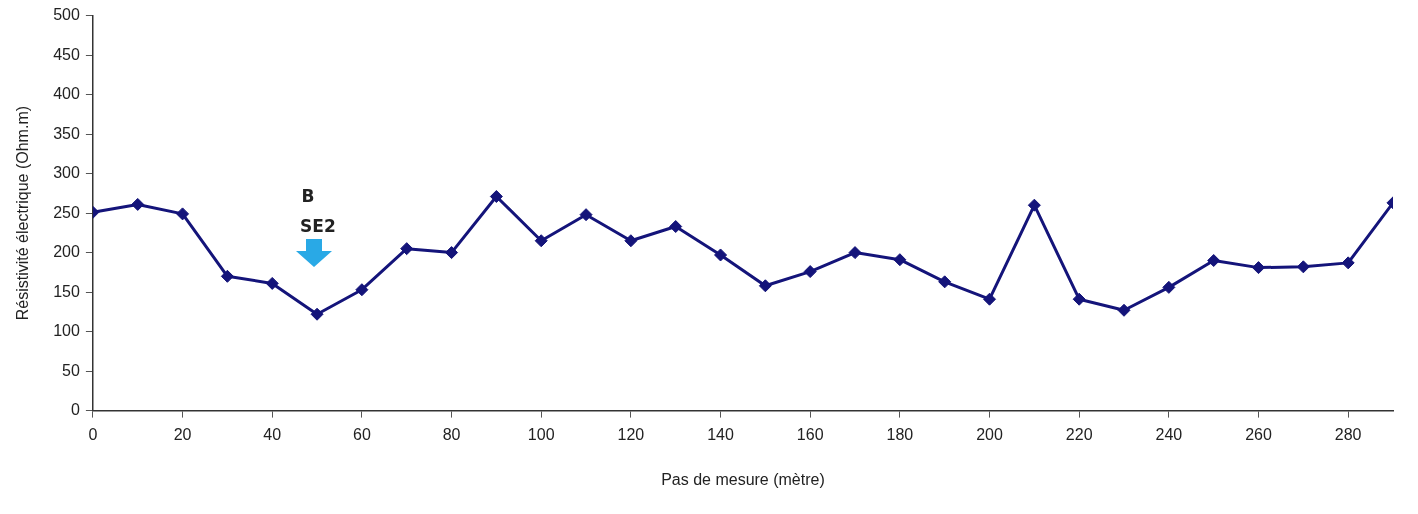 This screenshot has width=1418, height=514. Describe the element at coordinates (308, 195) in the screenshot. I see `annotation: B` at that location.